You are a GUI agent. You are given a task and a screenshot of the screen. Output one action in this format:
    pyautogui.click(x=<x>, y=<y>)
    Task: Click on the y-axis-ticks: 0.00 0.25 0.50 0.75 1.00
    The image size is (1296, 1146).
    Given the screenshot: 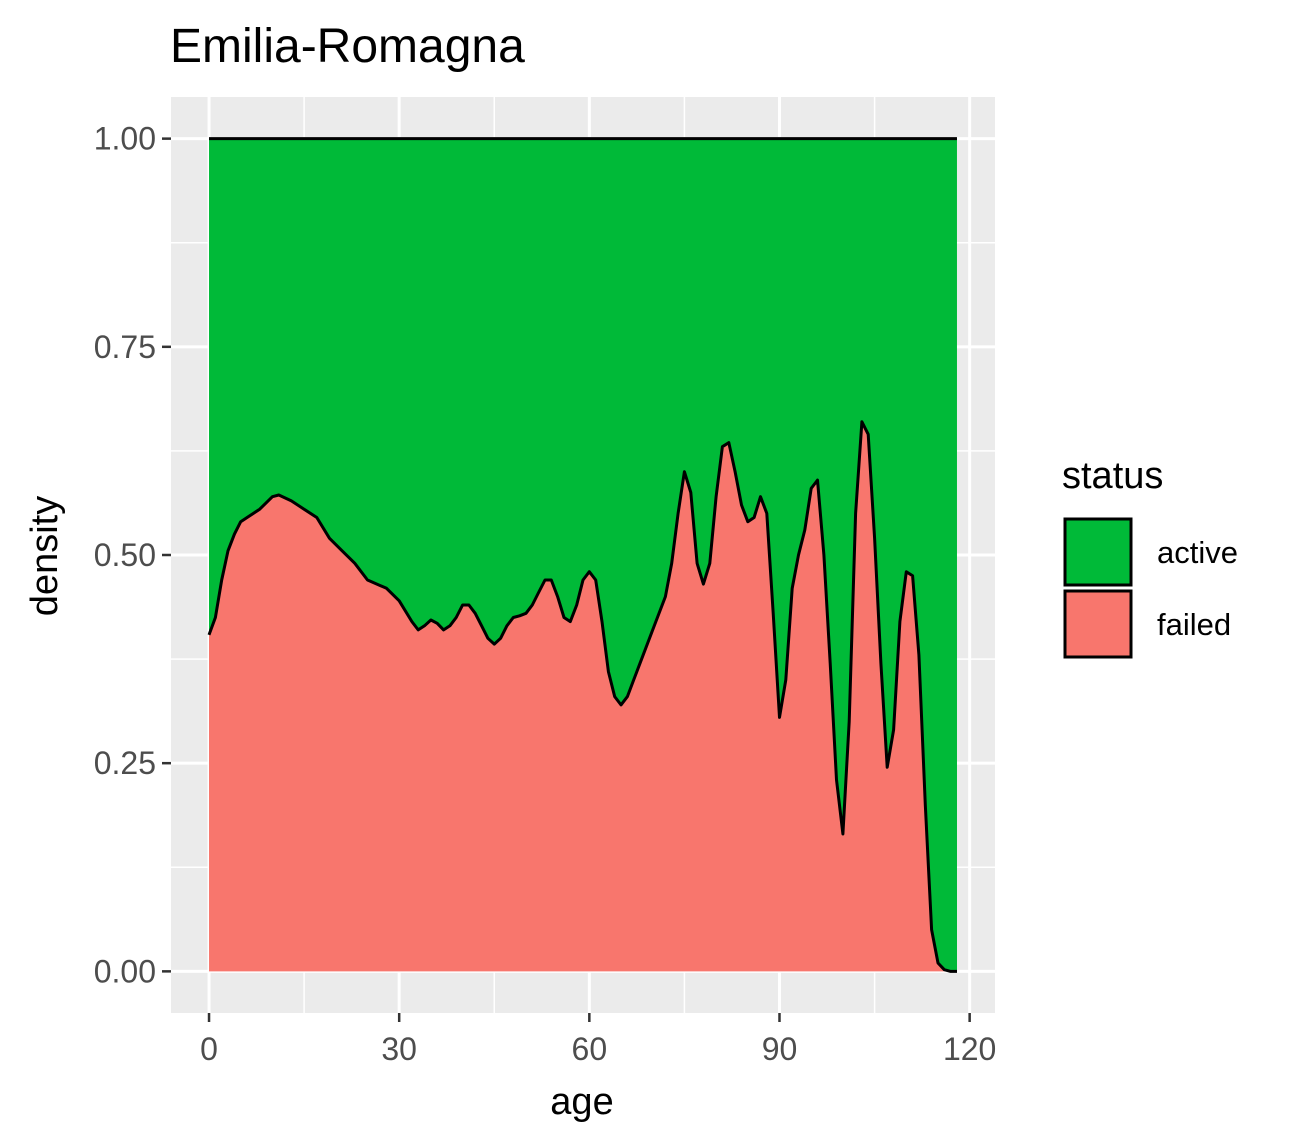 What is the action you would take?
    pyautogui.click(x=132, y=555)
    